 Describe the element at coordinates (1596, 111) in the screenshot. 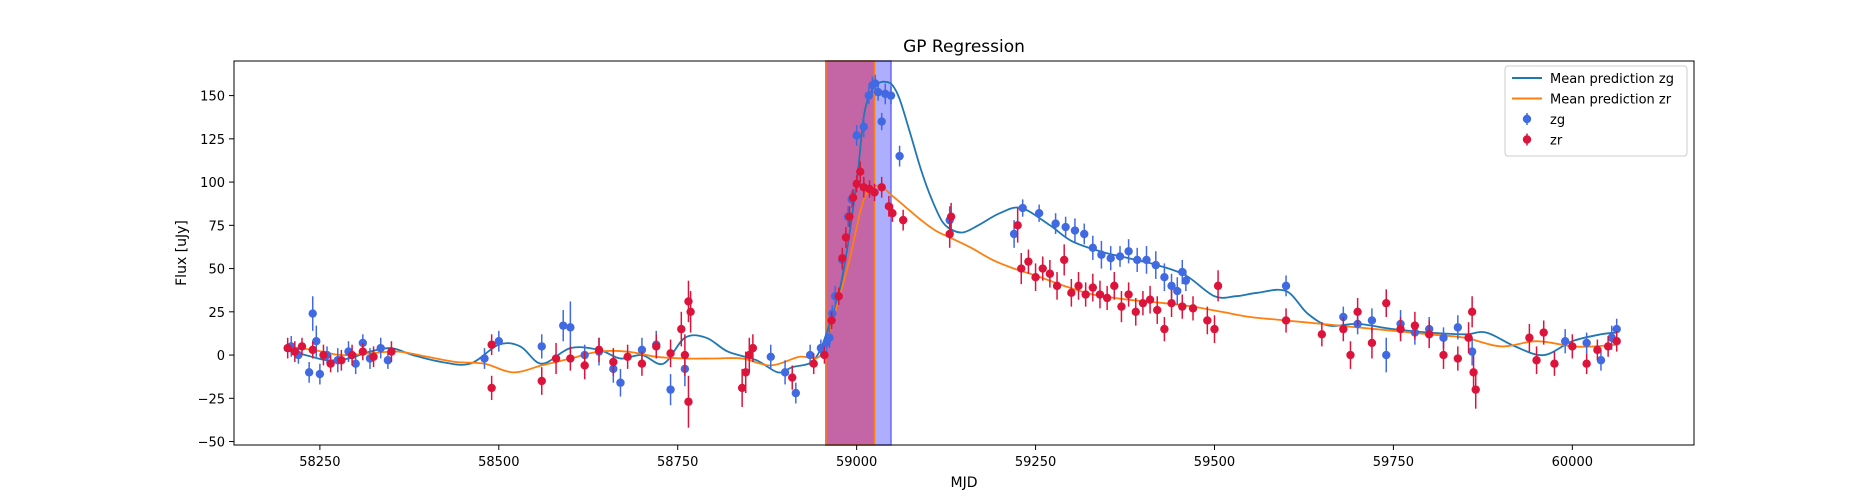

I see `legend: Mean prediction zg Mean prediction zr zg zr` at that location.